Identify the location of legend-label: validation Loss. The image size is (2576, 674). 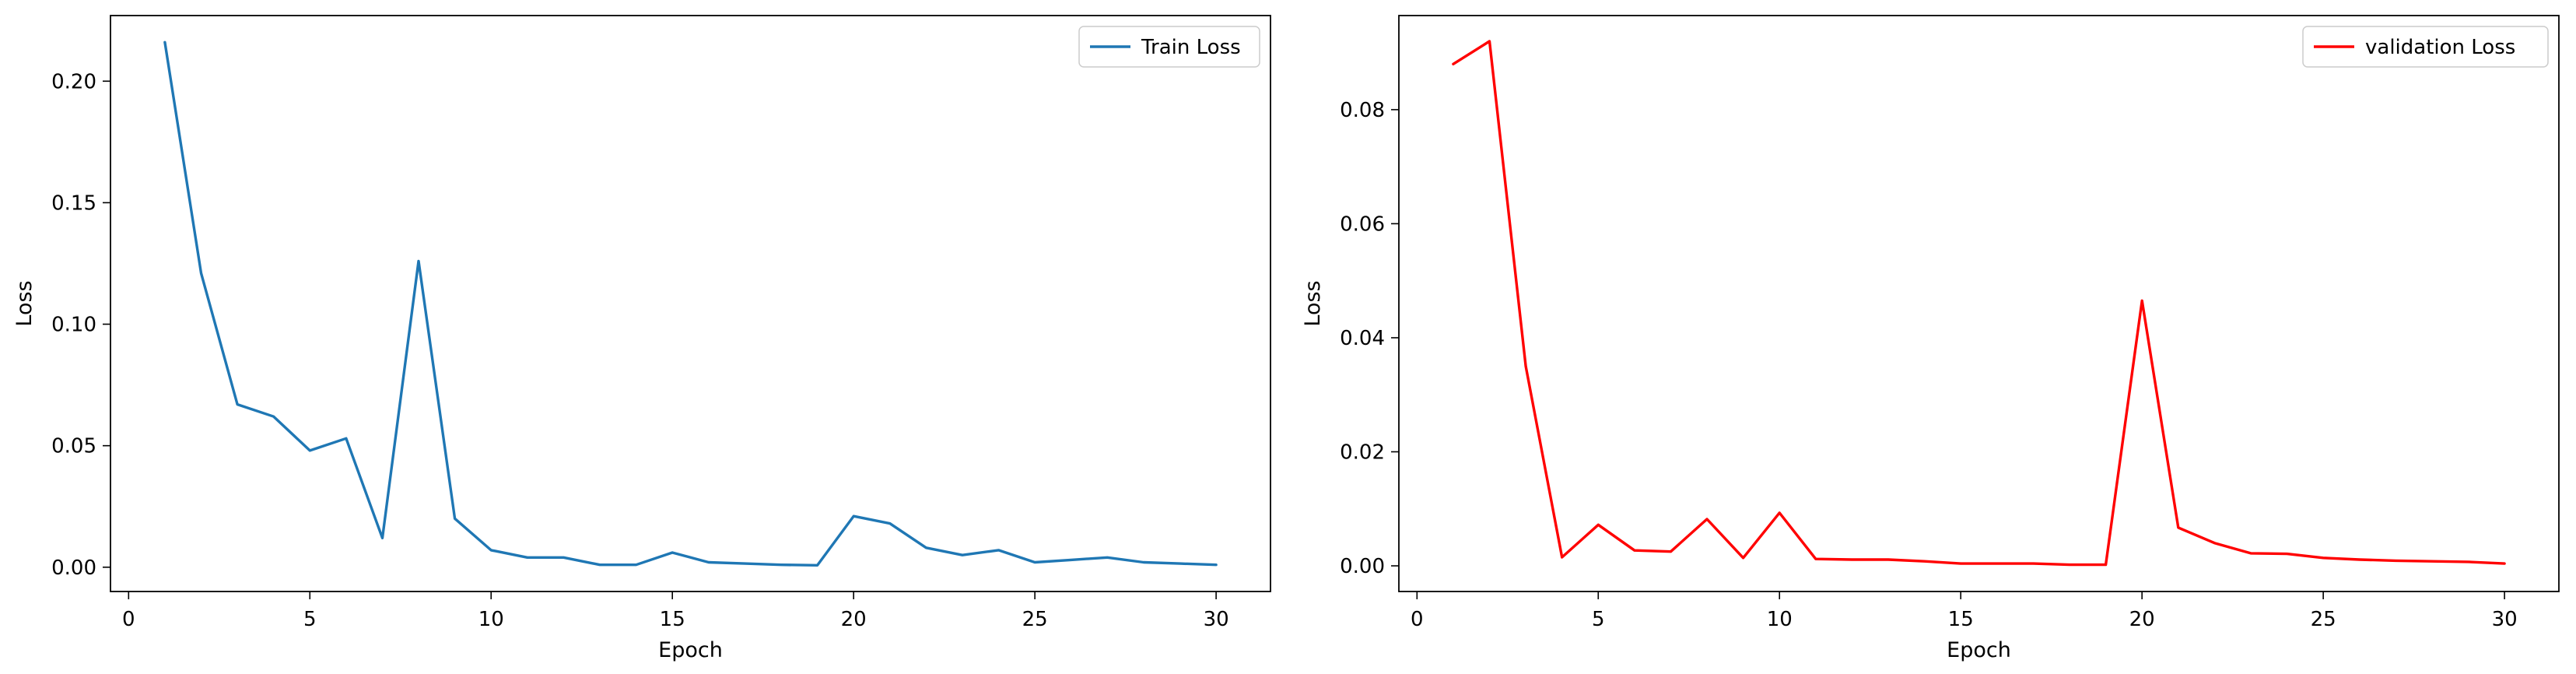
(2440, 47).